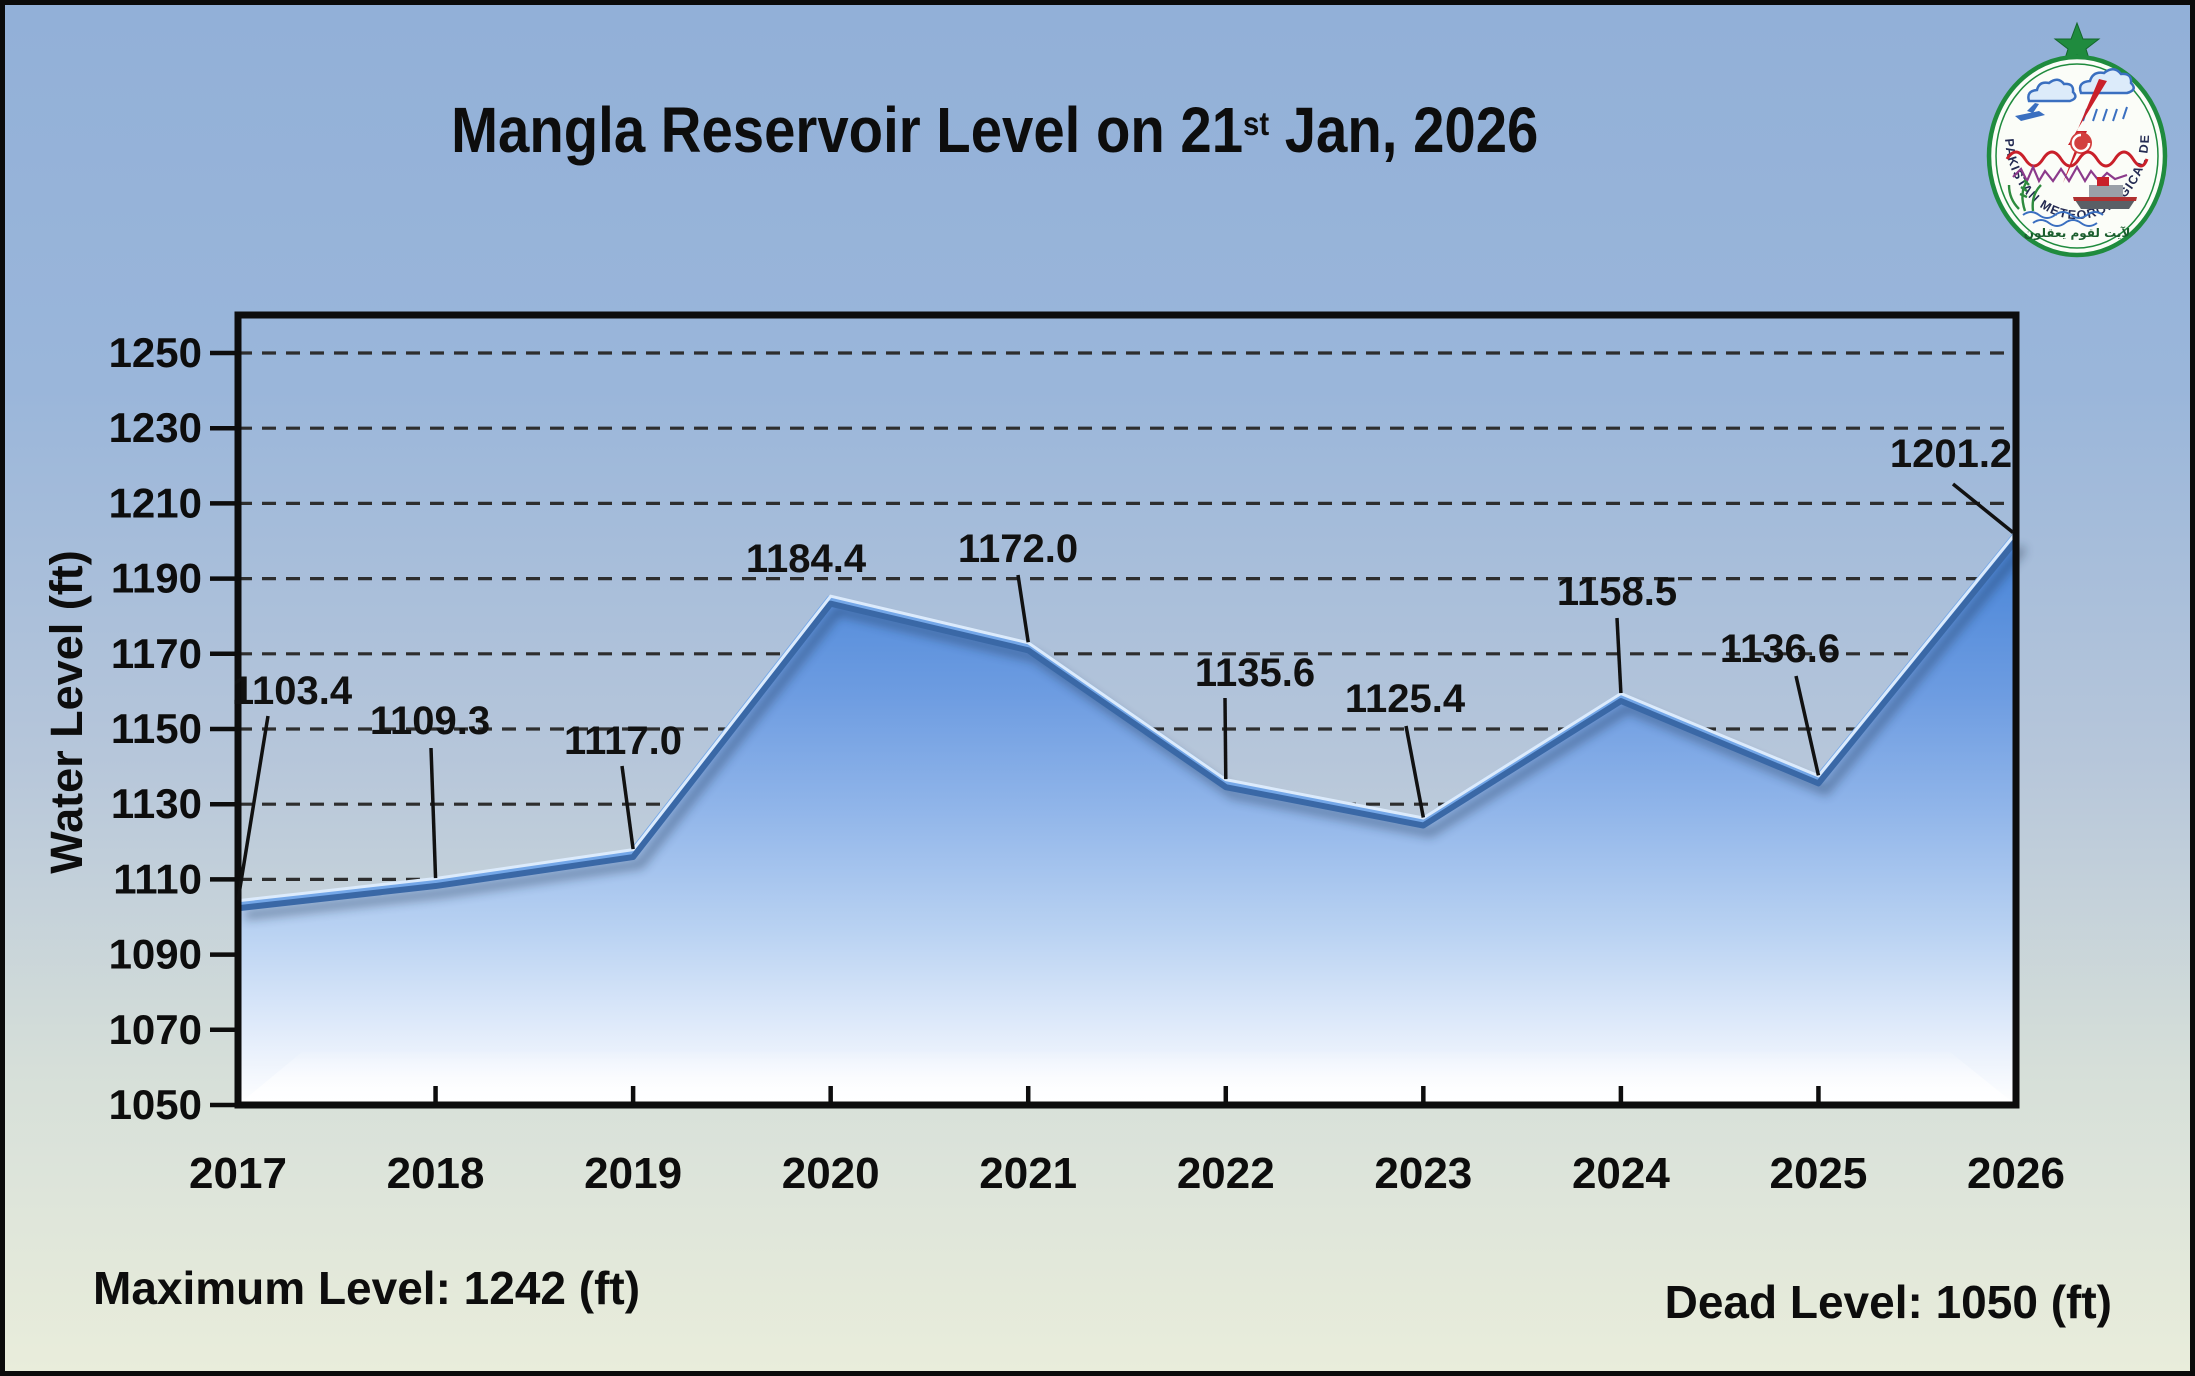 Image resolution: width=2195 pixels, height=1376 pixels. I want to click on lightning-icon, so click(2085, 131).